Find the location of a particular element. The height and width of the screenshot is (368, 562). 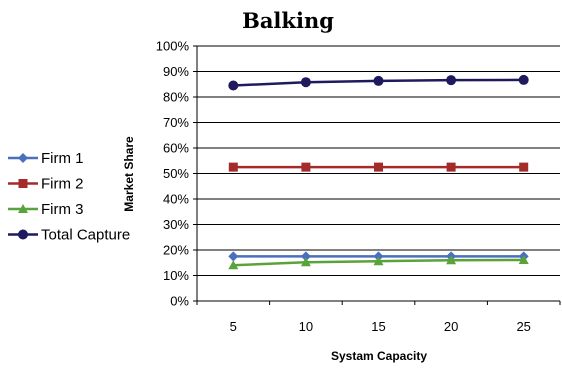

legend-item: Total Capture is located at coordinates (69, 235).